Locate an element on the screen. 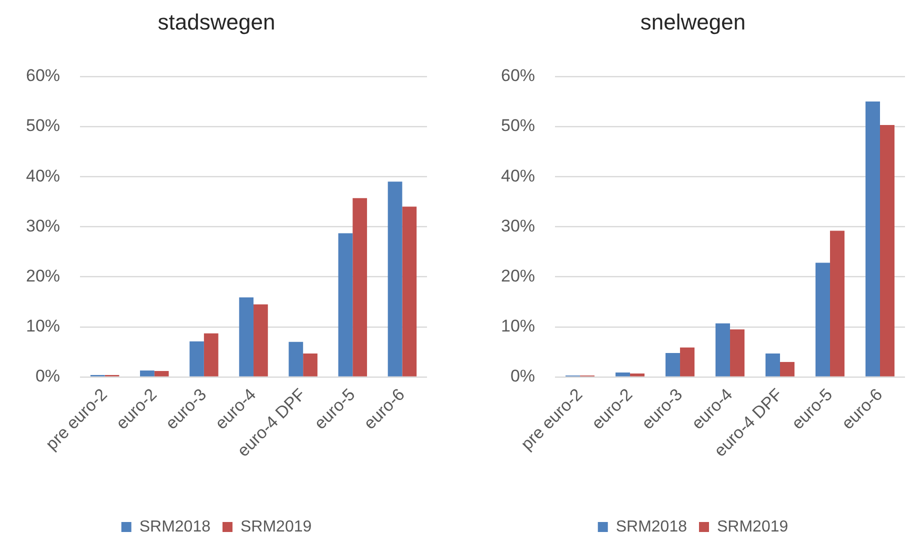 The height and width of the screenshot is (541, 909). chart-title: stadswegen is located at coordinates (217, 21).